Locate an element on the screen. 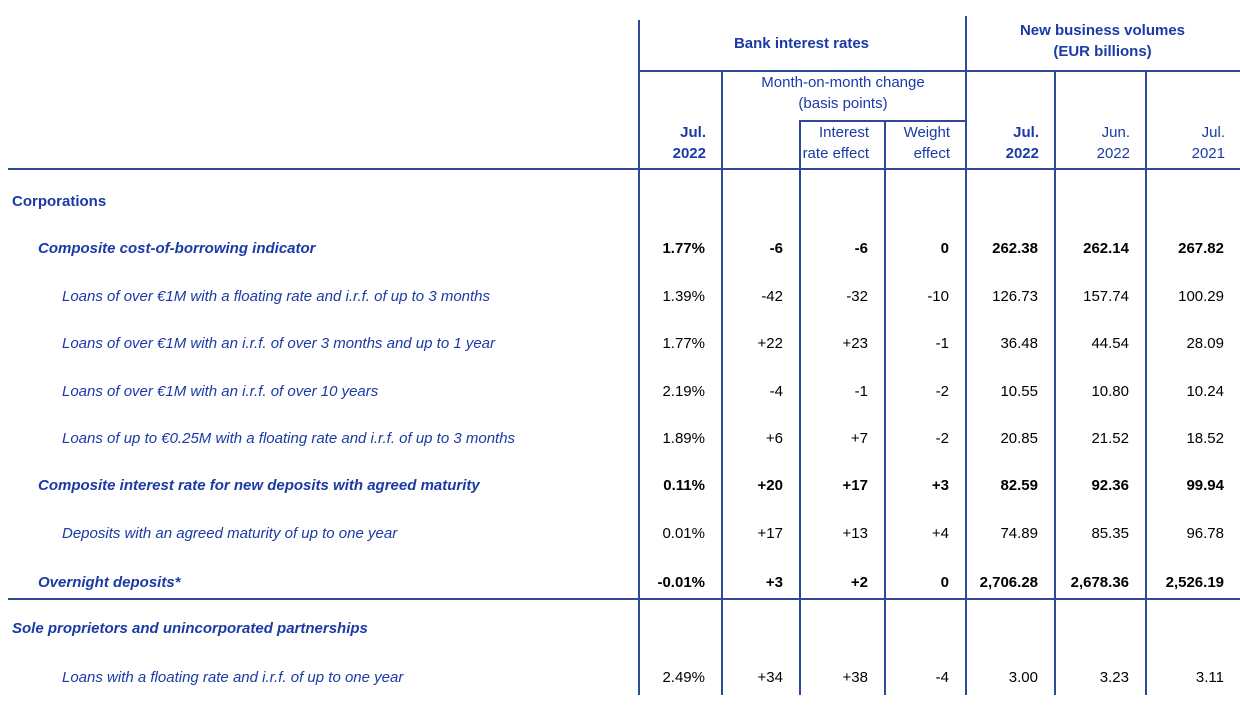  volume-jul2021-value: 2,526.19 is located at coordinates (1194, 582).